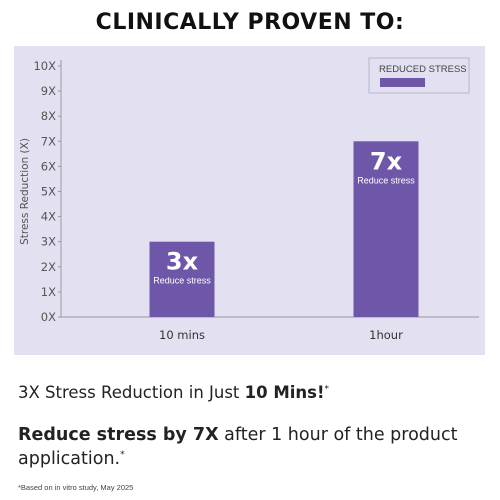 This screenshot has height=500, width=500. I want to click on caption-10-mins-footnote-mark: *, so click(327, 389).